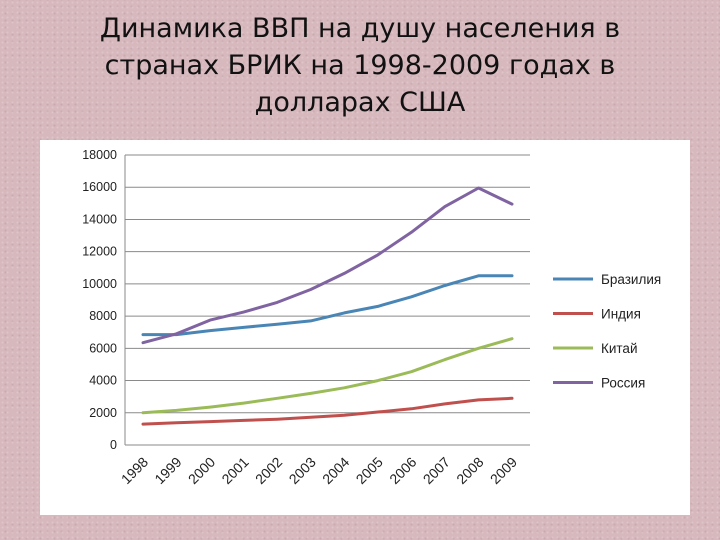  Describe the element at coordinates (99, 284) in the screenshot. I see `y-tick-label: 10000` at that location.